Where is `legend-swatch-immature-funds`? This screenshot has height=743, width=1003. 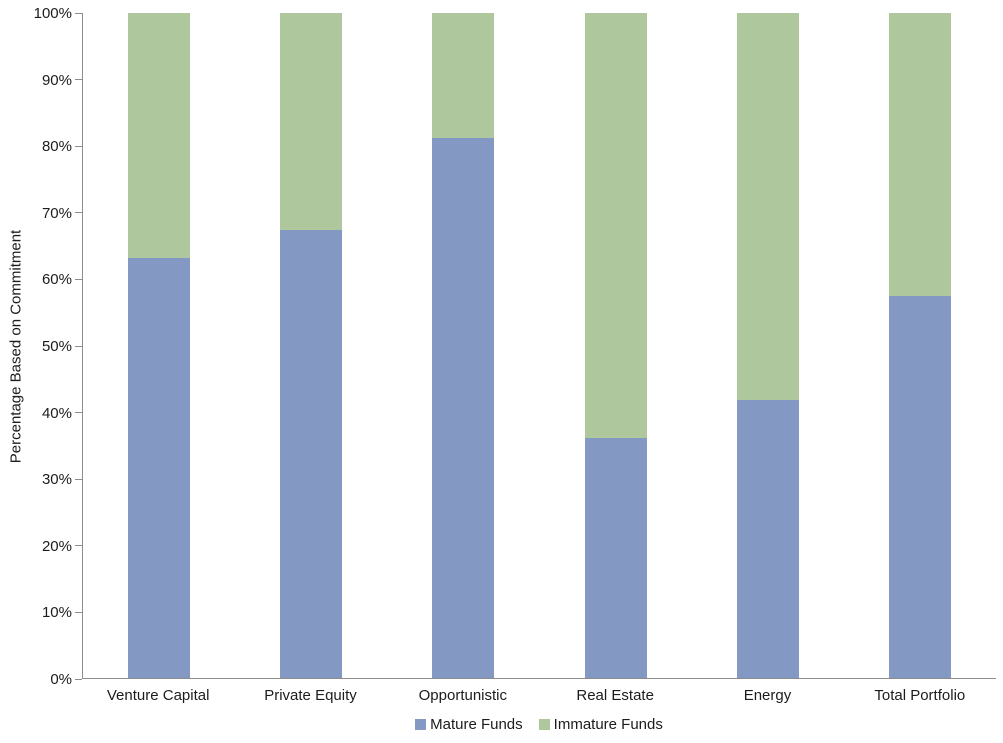 legend-swatch-immature-funds is located at coordinates (544, 724).